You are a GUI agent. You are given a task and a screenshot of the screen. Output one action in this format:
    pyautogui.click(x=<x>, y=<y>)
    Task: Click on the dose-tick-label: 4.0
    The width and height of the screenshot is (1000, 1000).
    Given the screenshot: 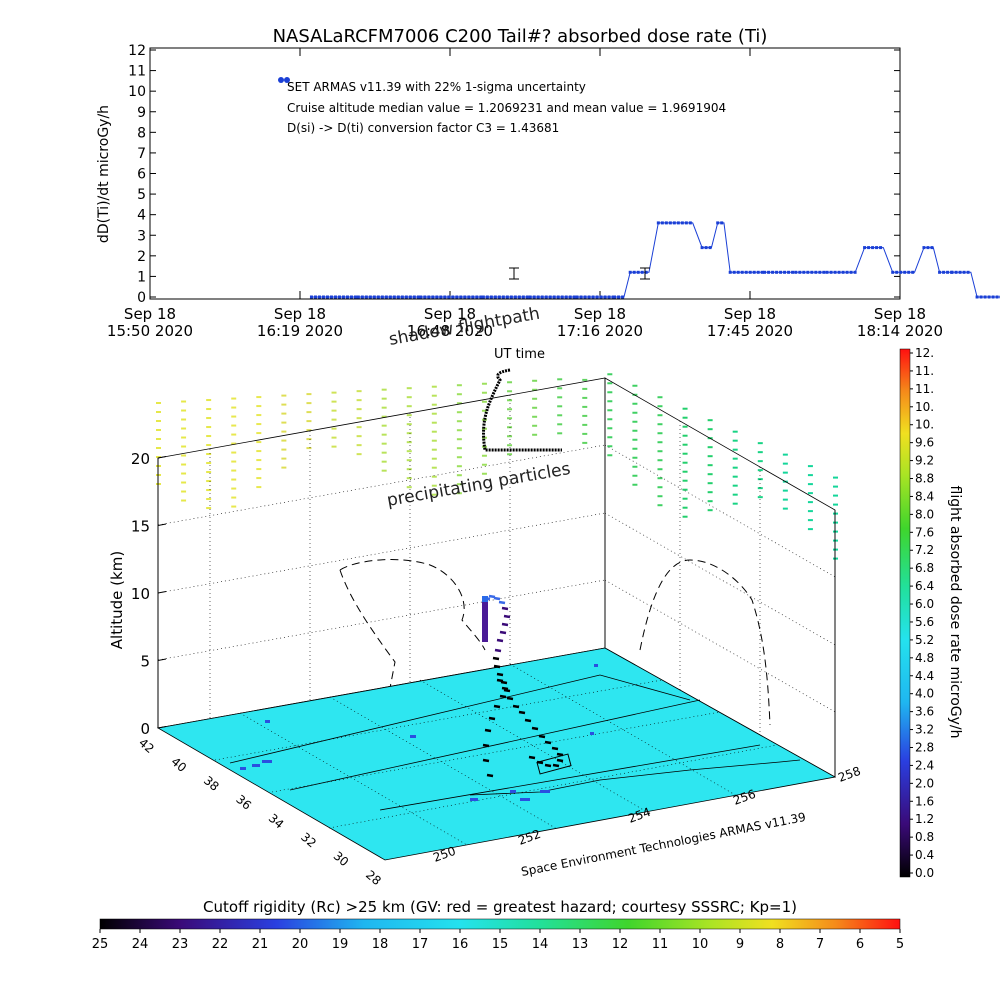 What is the action you would take?
    pyautogui.click(x=924, y=694)
    